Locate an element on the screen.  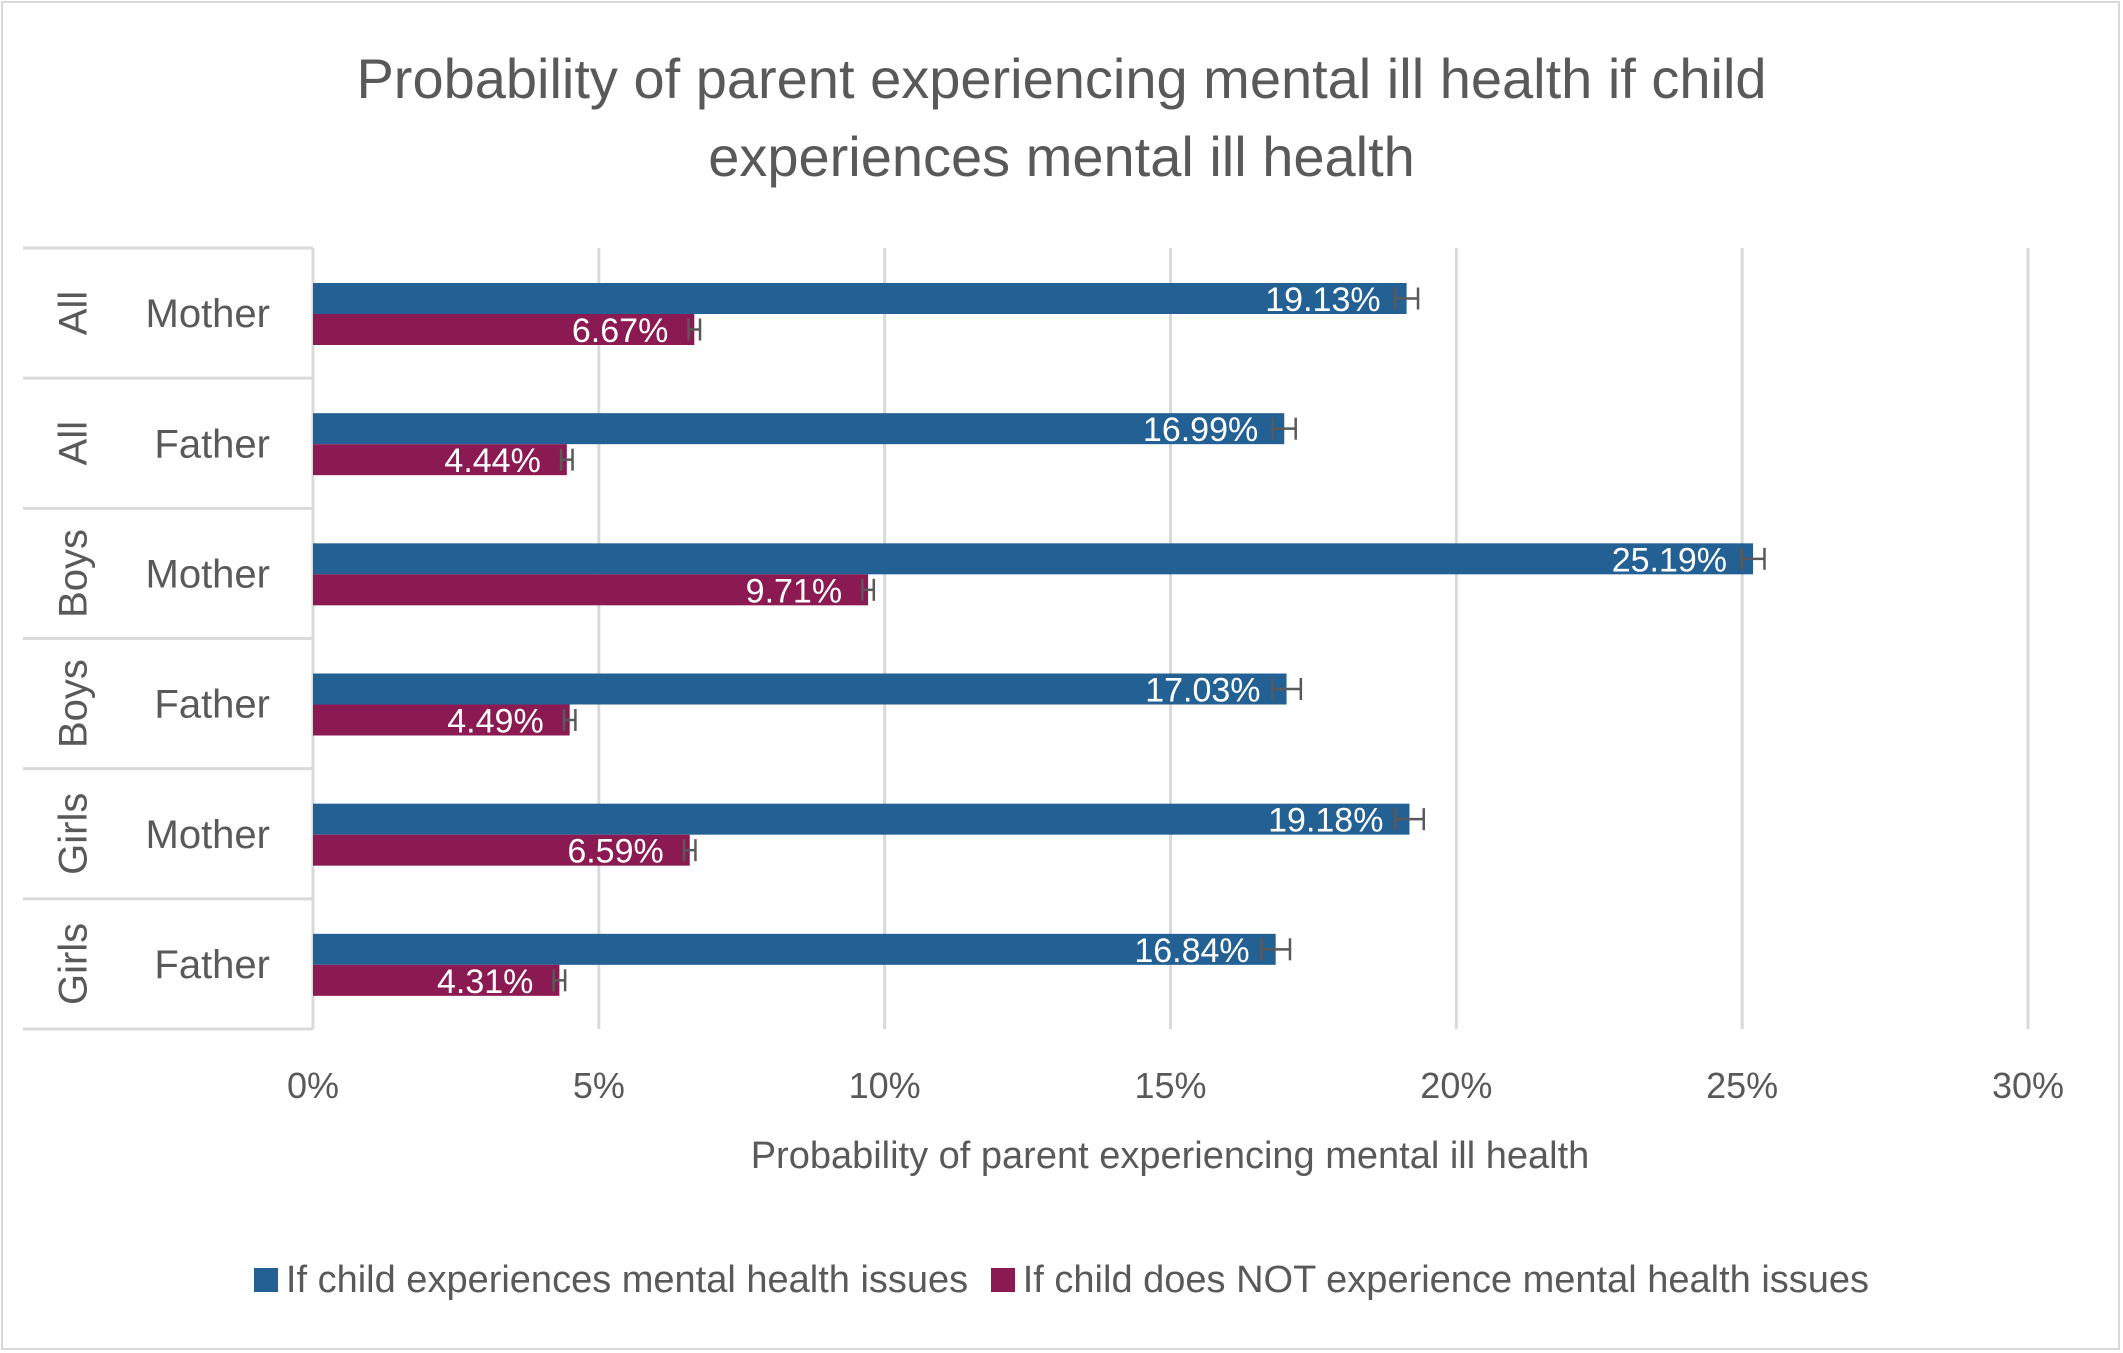
x-tick-label: 30% is located at coordinates (2028, 1085).